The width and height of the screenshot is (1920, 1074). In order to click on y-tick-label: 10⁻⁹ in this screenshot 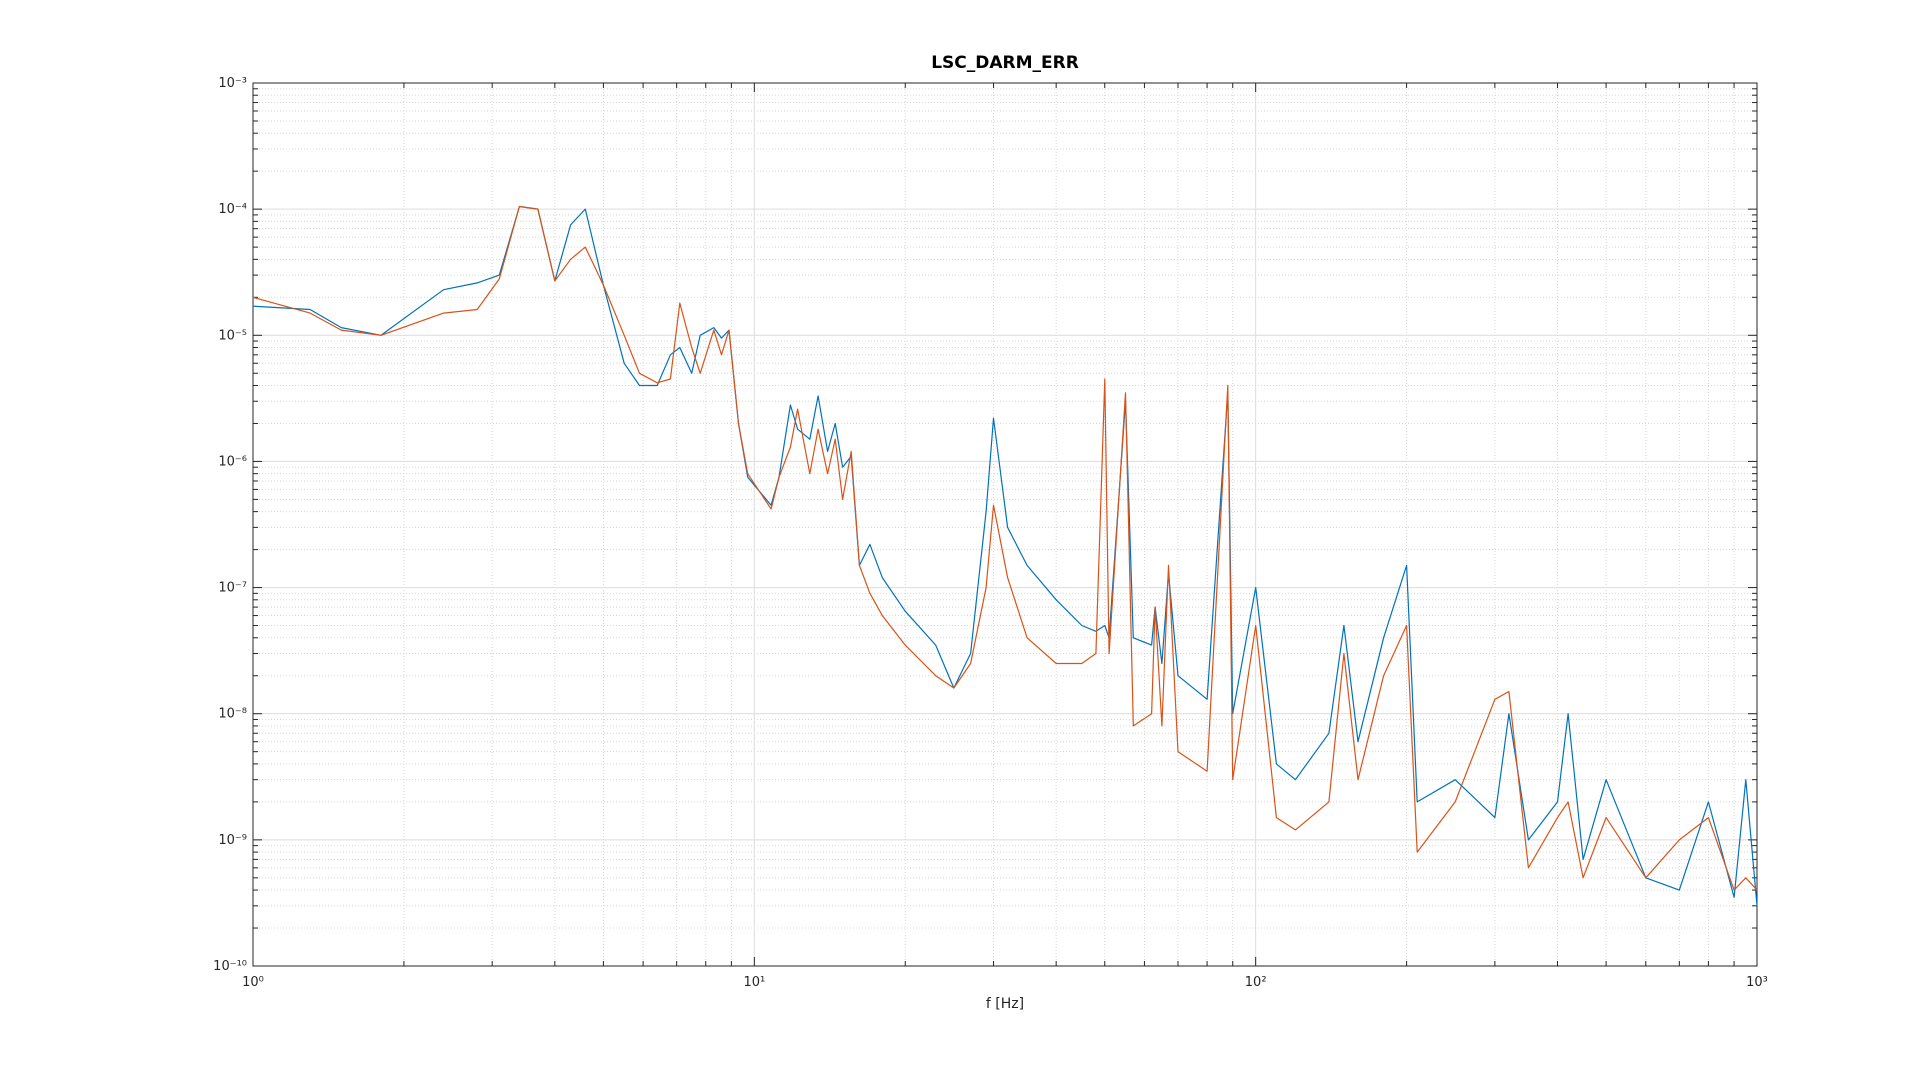, I will do `click(232, 840)`.